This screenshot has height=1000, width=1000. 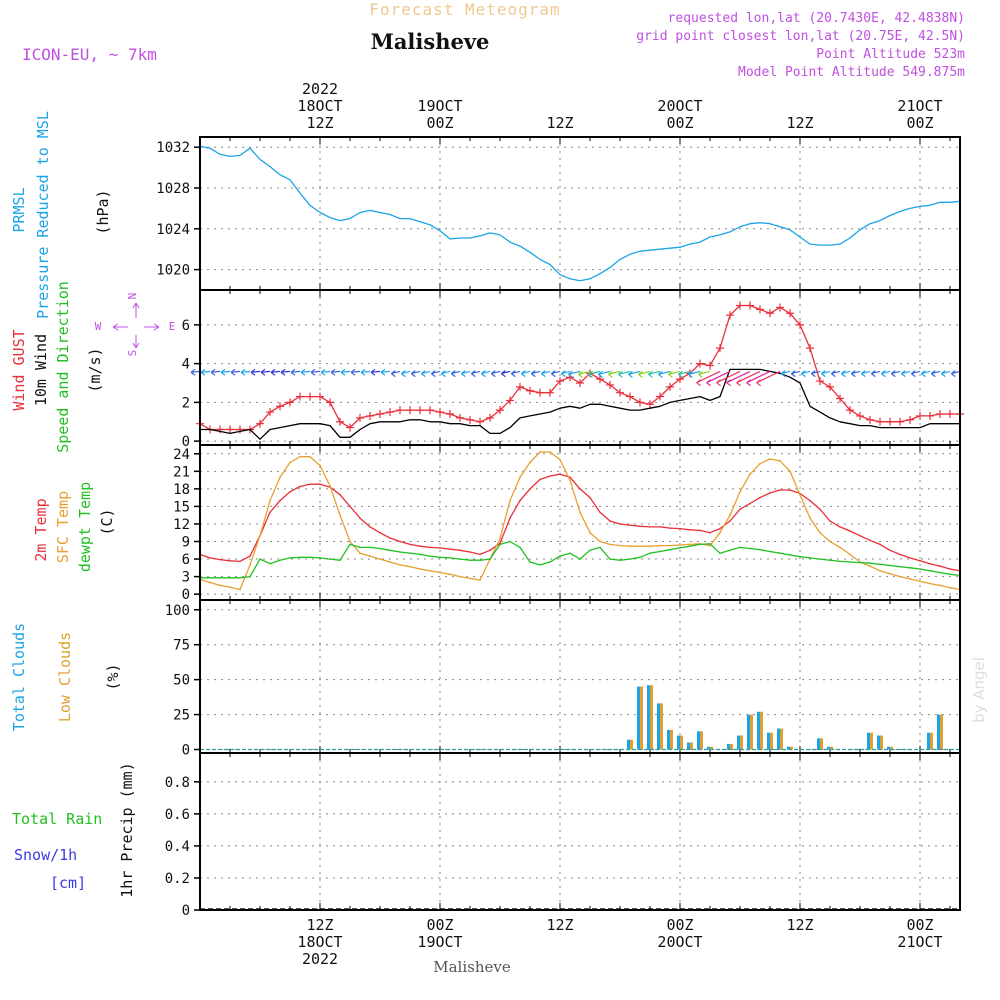 I want to click on y-tick-label: 100, so click(x=177, y=611).